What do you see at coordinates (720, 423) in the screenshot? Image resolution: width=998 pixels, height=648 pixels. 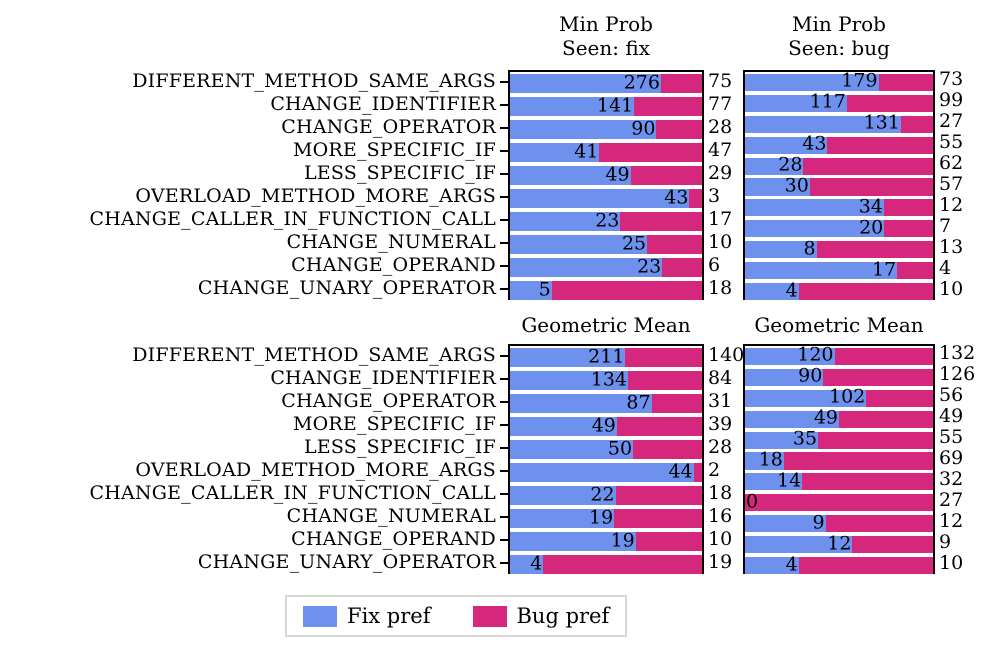 I see `bug-count-label: 39` at bounding box center [720, 423].